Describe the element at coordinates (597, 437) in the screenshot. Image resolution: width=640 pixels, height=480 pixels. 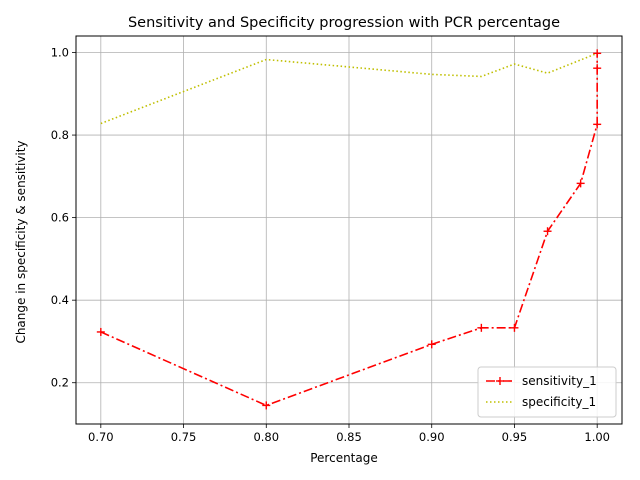
I see `x-tick-label: 1.00` at that location.